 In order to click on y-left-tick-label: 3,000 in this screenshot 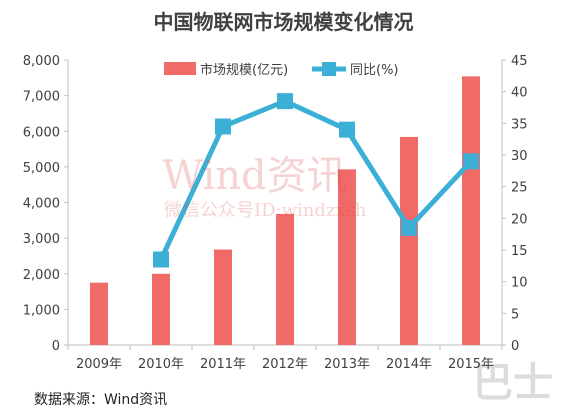, I will do `click(41, 239)`.